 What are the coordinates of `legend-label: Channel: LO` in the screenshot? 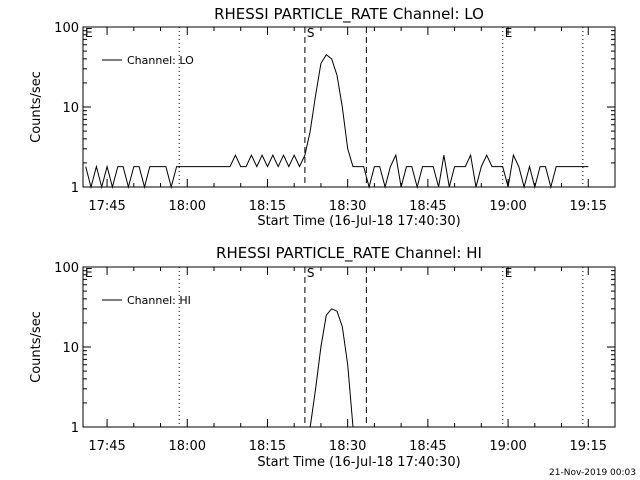 It's located at (160, 60).